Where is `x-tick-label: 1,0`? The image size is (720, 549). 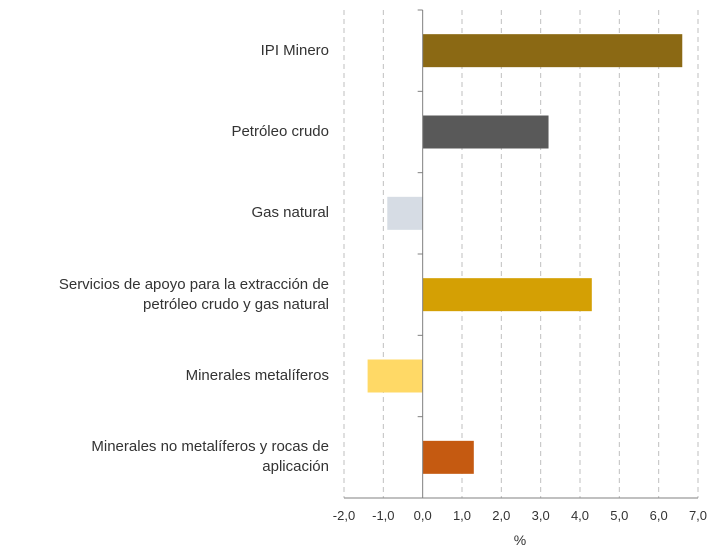
x-tick-label: 1,0 is located at coordinates (462, 515).